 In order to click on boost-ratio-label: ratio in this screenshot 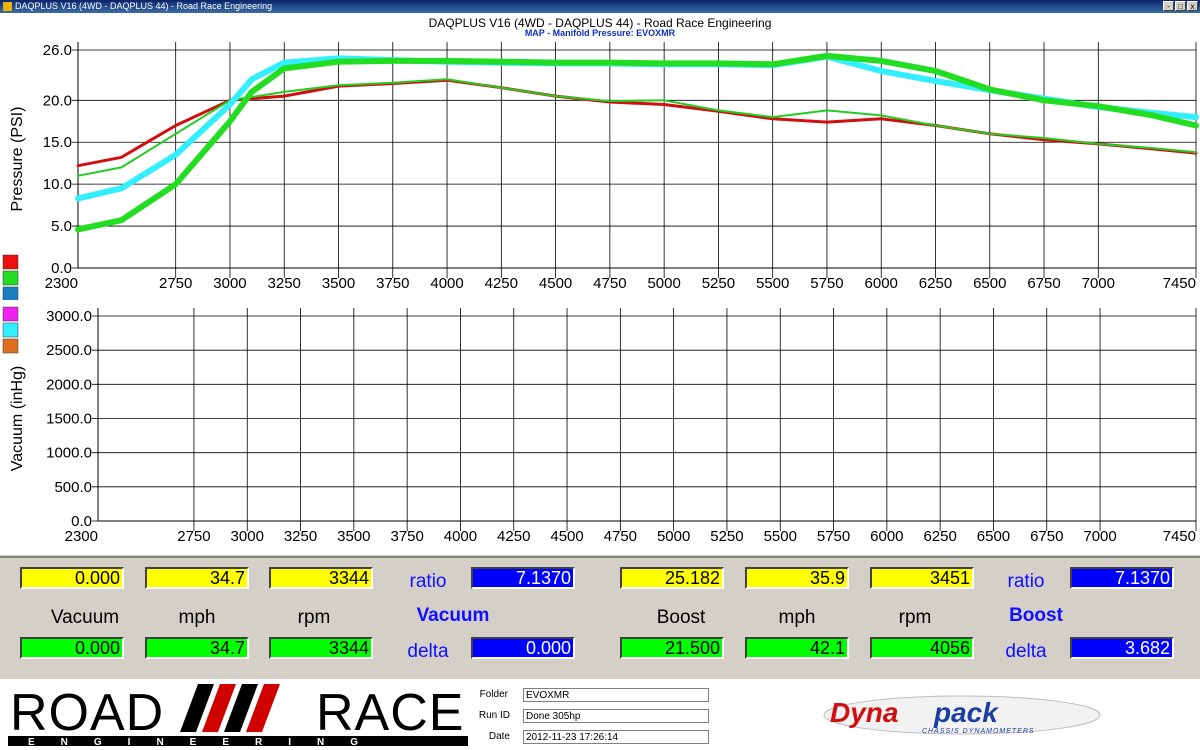, I will do `click(1026, 581)`.